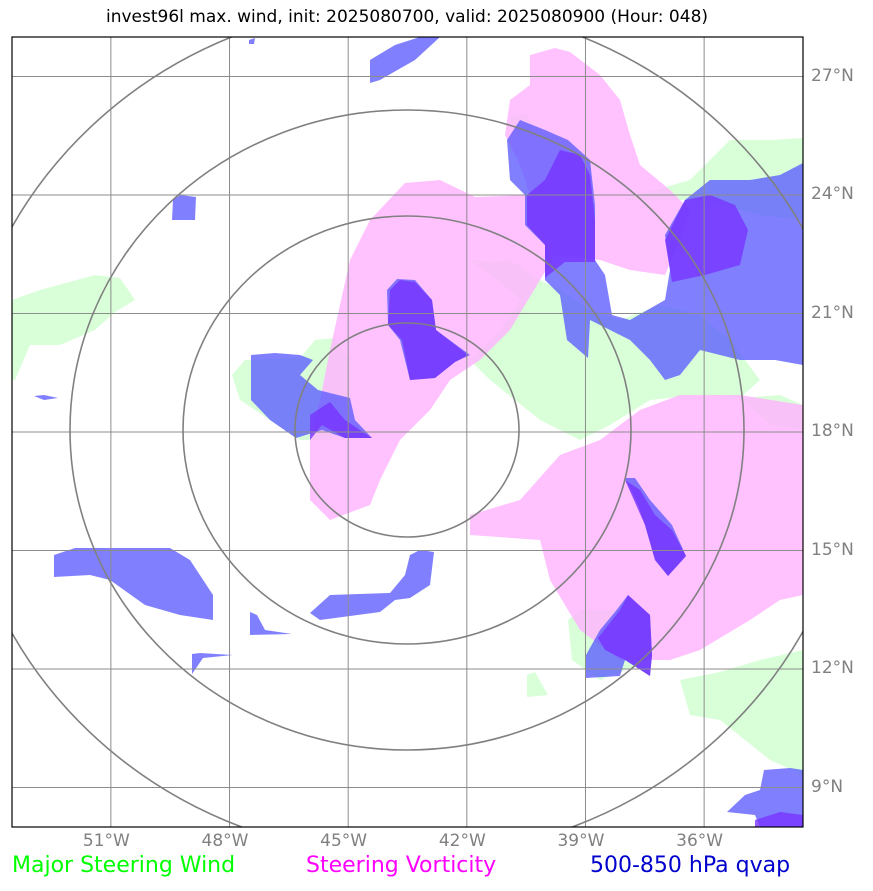 This screenshot has width=873, height=891. I want to click on legend-steering-vorticity: Steering Vorticity, so click(401, 865).